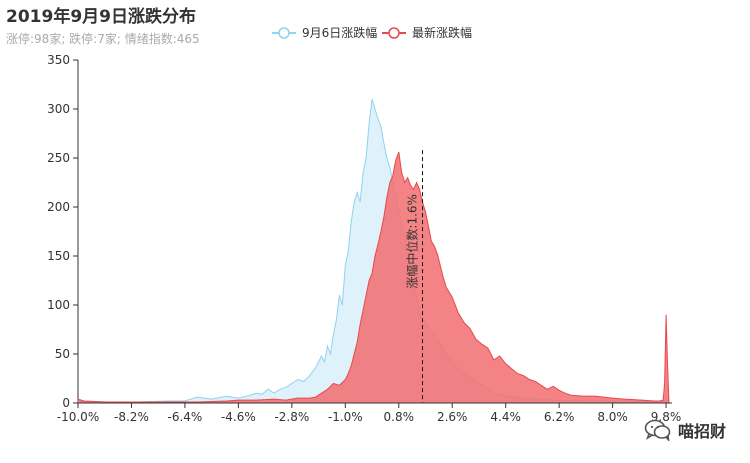 This screenshot has width=750, height=463. What do you see at coordinates (185, 417) in the screenshot?
I see `x-tick-label: -6.4%` at bounding box center [185, 417].